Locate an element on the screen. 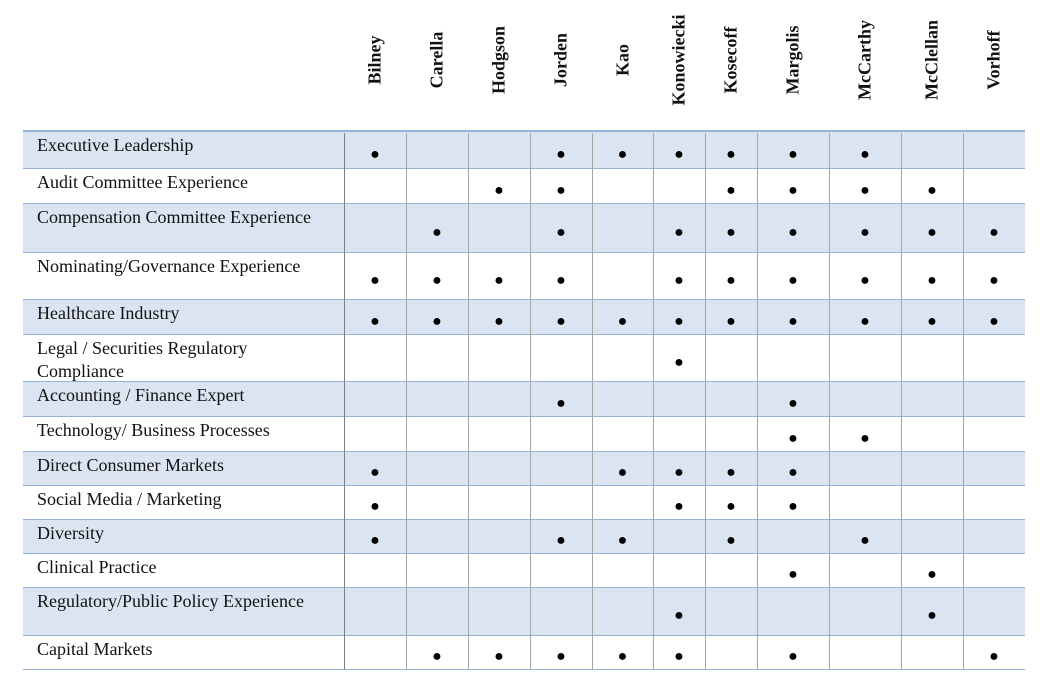 The height and width of the screenshot is (687, 1048). column-header: McCarthy is located at coordinates (864, 60).